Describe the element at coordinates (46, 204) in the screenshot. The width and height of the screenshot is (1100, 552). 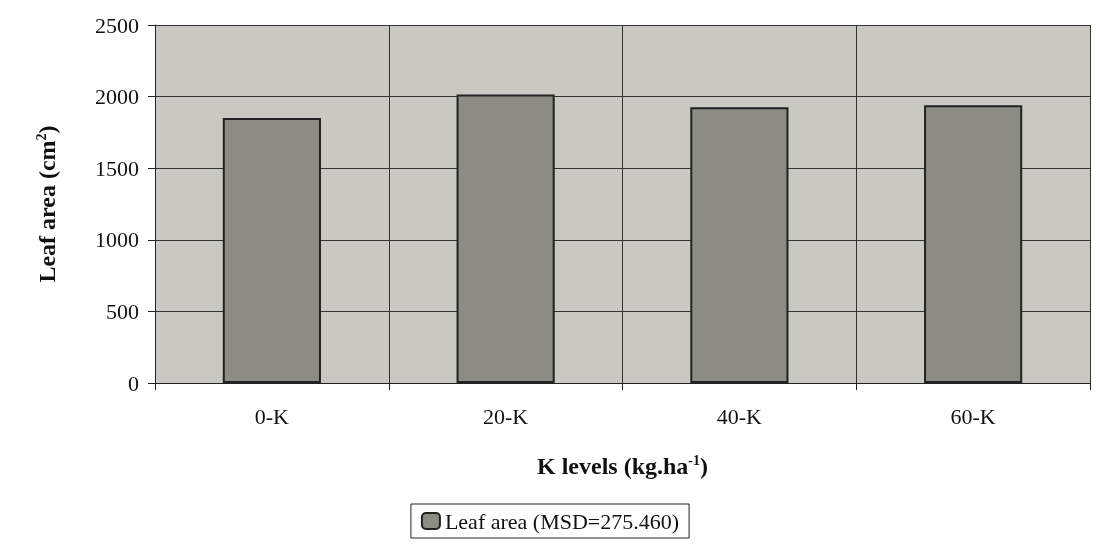
I see `y-axis-title: Leaf area (cm2)` at that location.